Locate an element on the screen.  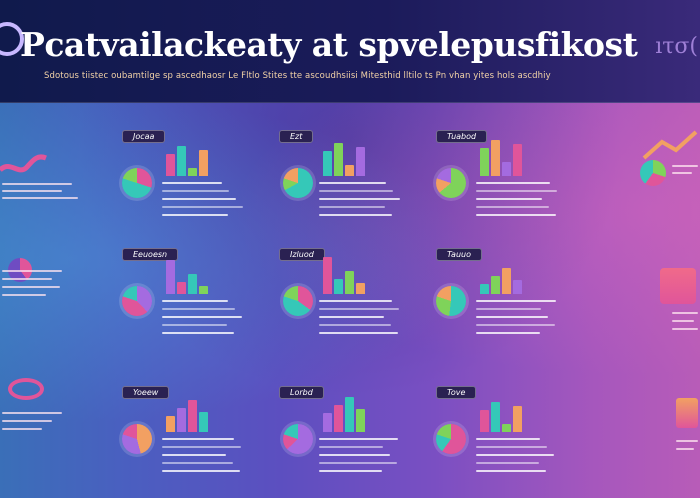
right-edge-tower-icon is located at coordinates (687, 413).